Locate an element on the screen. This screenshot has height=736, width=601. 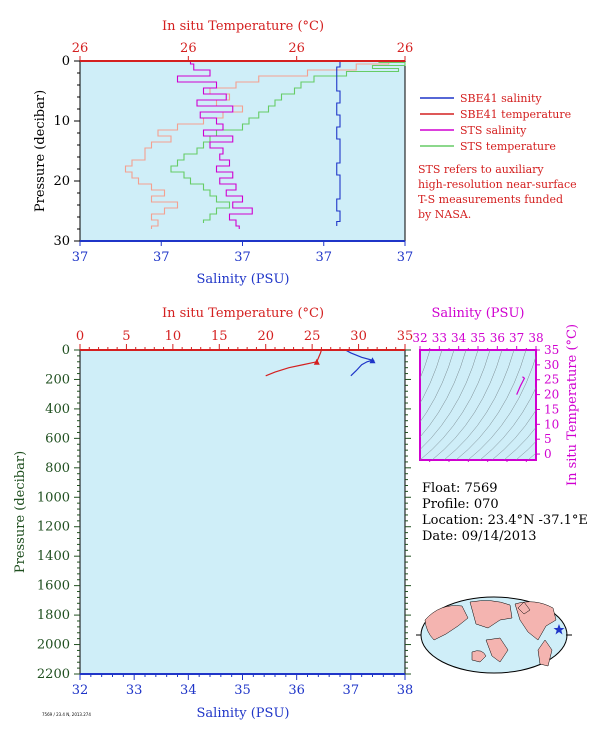
top-series-group is located at coordinates (265, 145).